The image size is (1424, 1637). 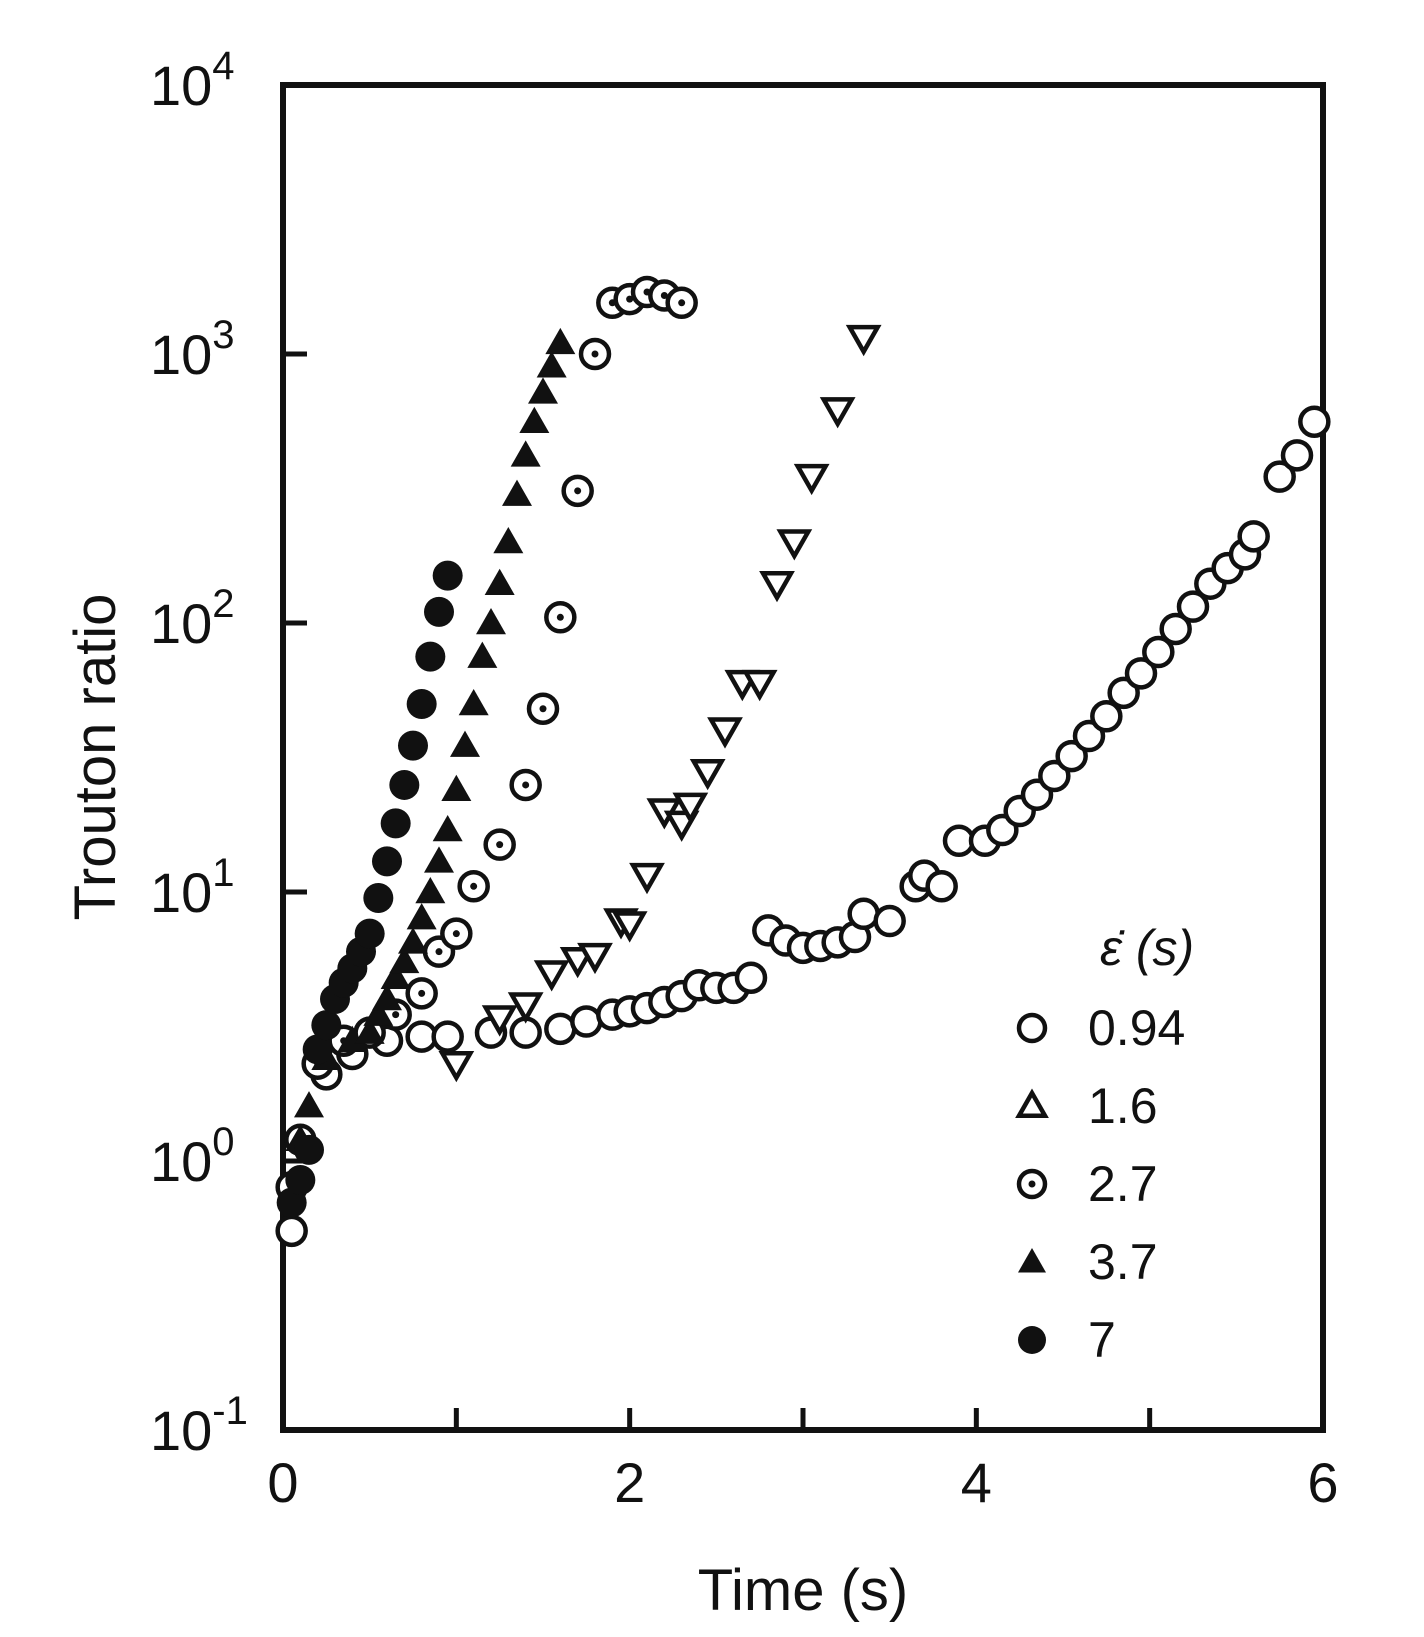 I want to click on x-tick-label: 4, so click(x=976, y=1482).